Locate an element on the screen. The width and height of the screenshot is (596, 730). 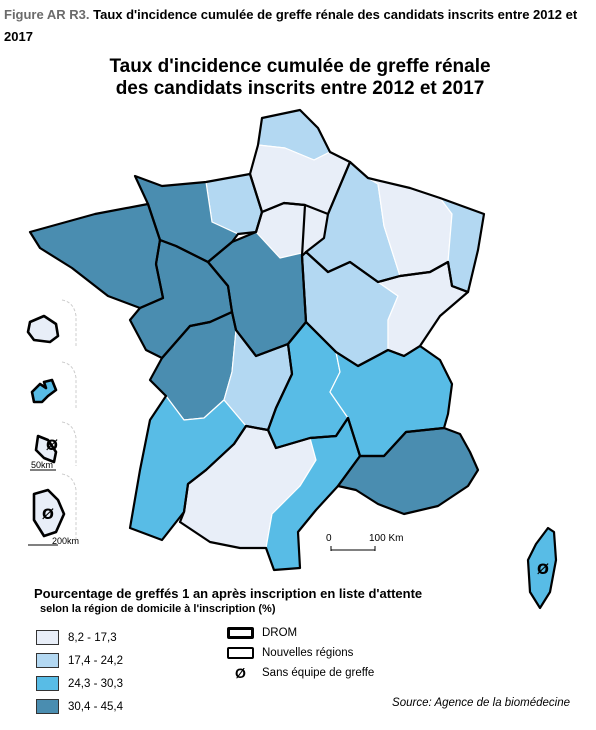
legend-label: 17,4 - 24,2 is located at coordinates (95, 660).